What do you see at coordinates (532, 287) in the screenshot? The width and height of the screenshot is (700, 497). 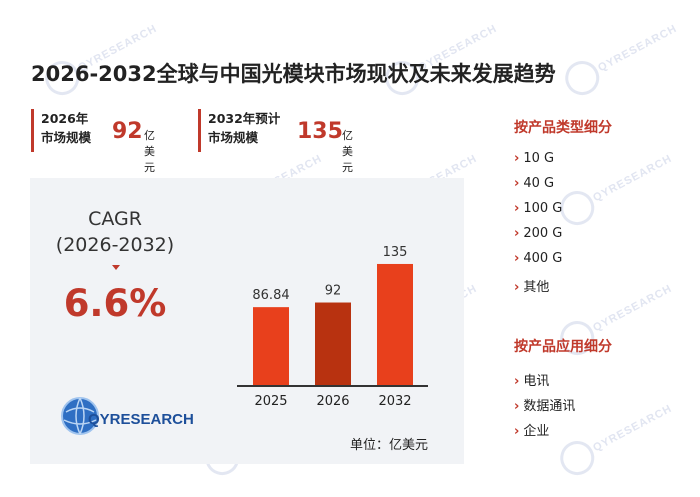 I see `list-item: › 其他` at bounding box center [532, 287].